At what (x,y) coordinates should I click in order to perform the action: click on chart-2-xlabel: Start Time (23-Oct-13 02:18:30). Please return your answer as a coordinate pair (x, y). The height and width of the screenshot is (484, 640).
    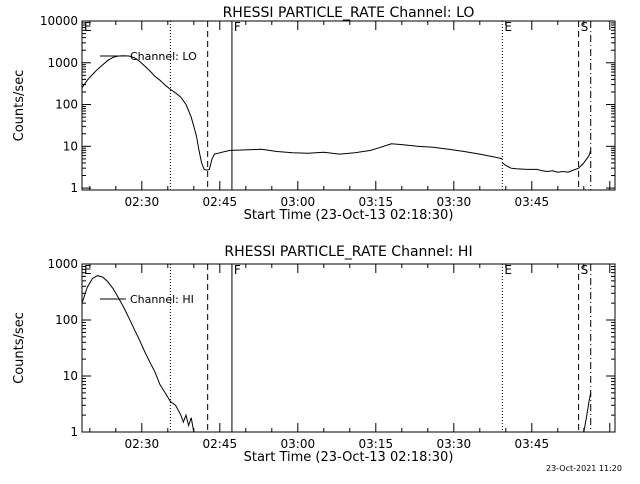
    Looking at the image, I should click on (349, 457).